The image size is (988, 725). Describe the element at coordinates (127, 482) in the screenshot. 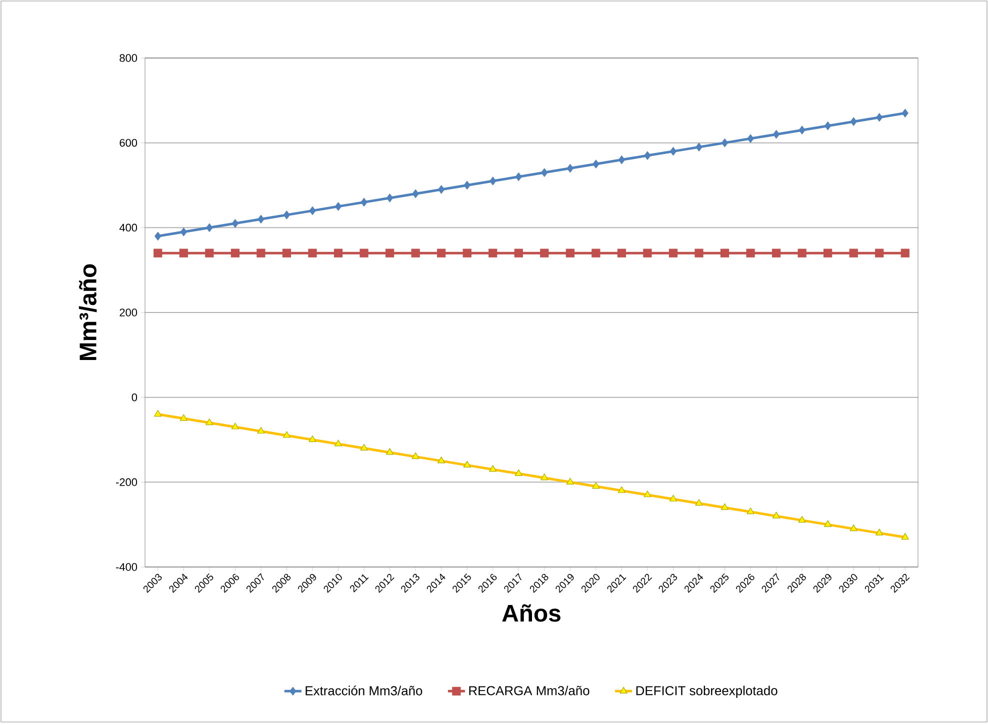

I see `y-tick-label: -200` at that location.